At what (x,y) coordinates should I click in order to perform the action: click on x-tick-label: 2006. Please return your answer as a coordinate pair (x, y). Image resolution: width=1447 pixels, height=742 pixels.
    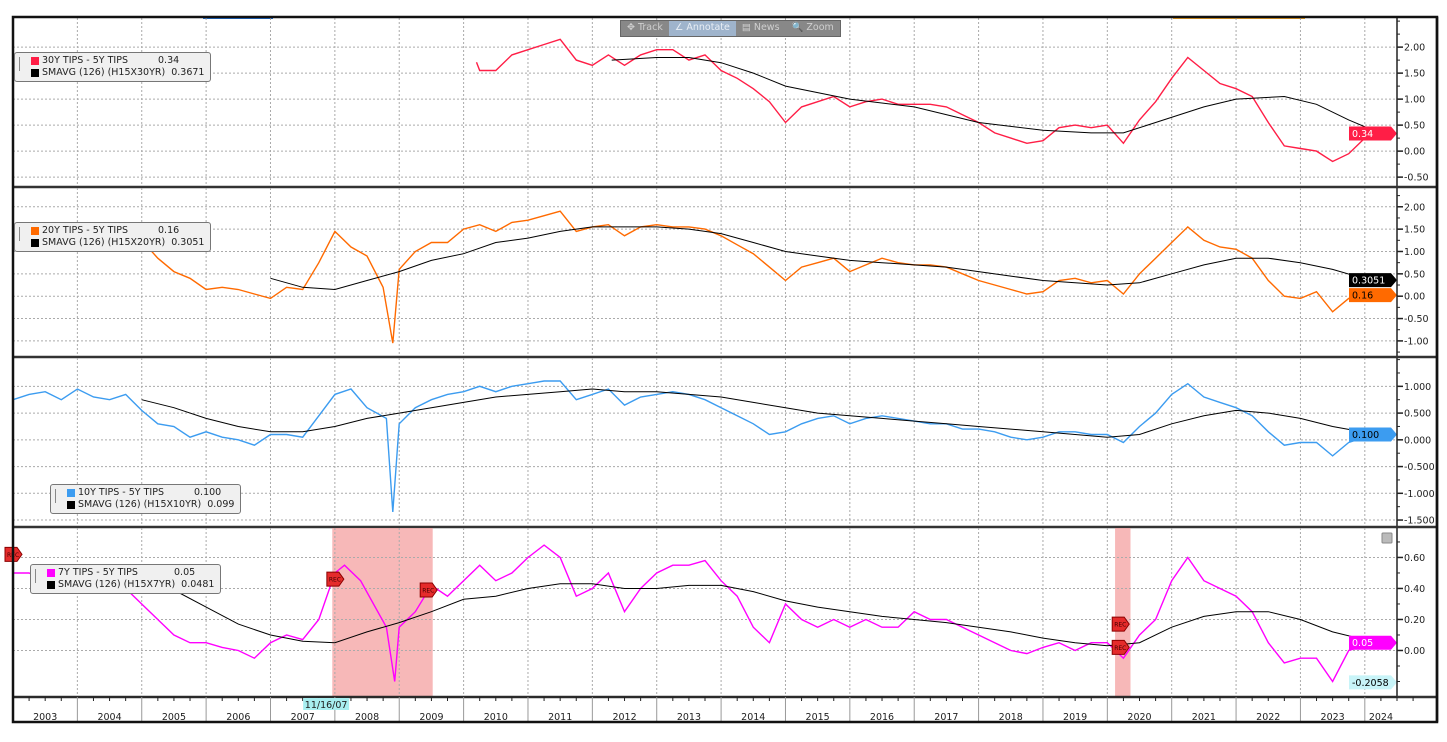
    Looking at the image, I should click on (238, 717).